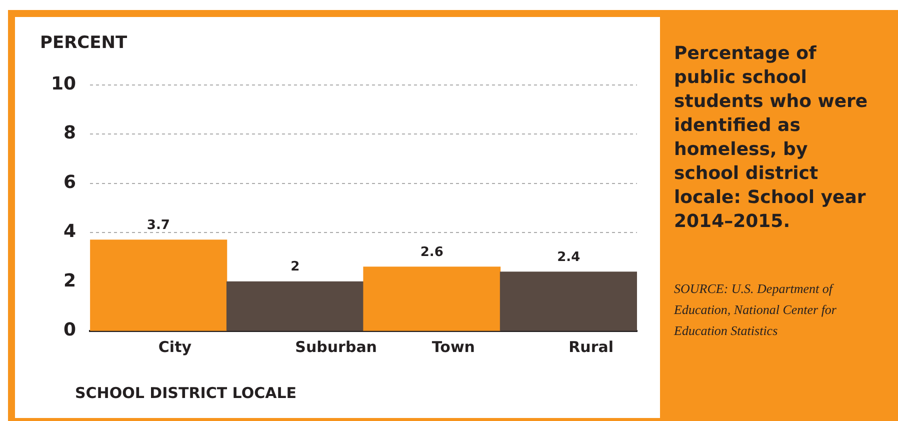 The image size is (898, 421). I want to click on text: Percentage of public school students who were identified as homeless, by school district locale: School year 2014–2015., so click(771, 138).